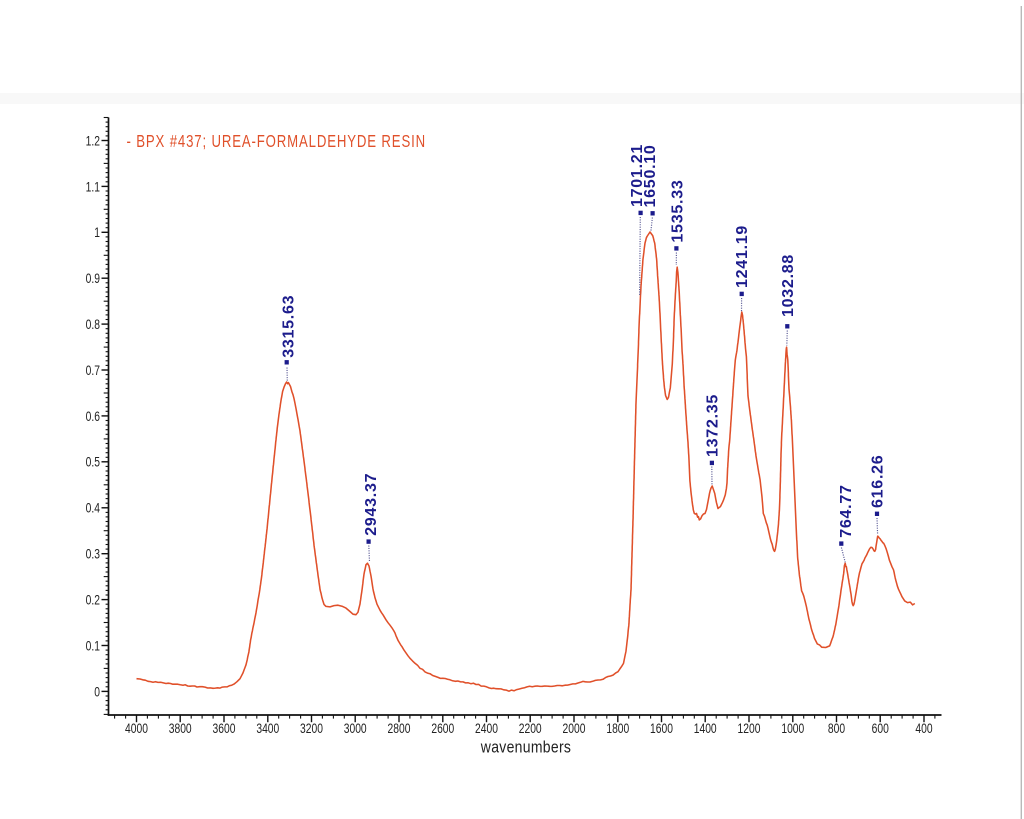 The image size is (1024, 819). What do you see at coordinates (792, 729) in the screenshot?
I see `svg-text: 1000` at bounding box center [792, 729].